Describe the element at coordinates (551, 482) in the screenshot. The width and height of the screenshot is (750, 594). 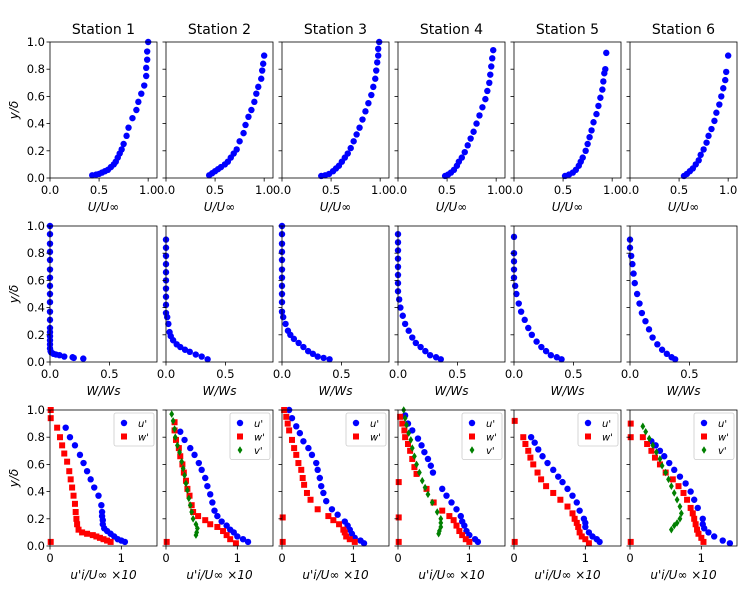
I see `series-w-prime` at that location.